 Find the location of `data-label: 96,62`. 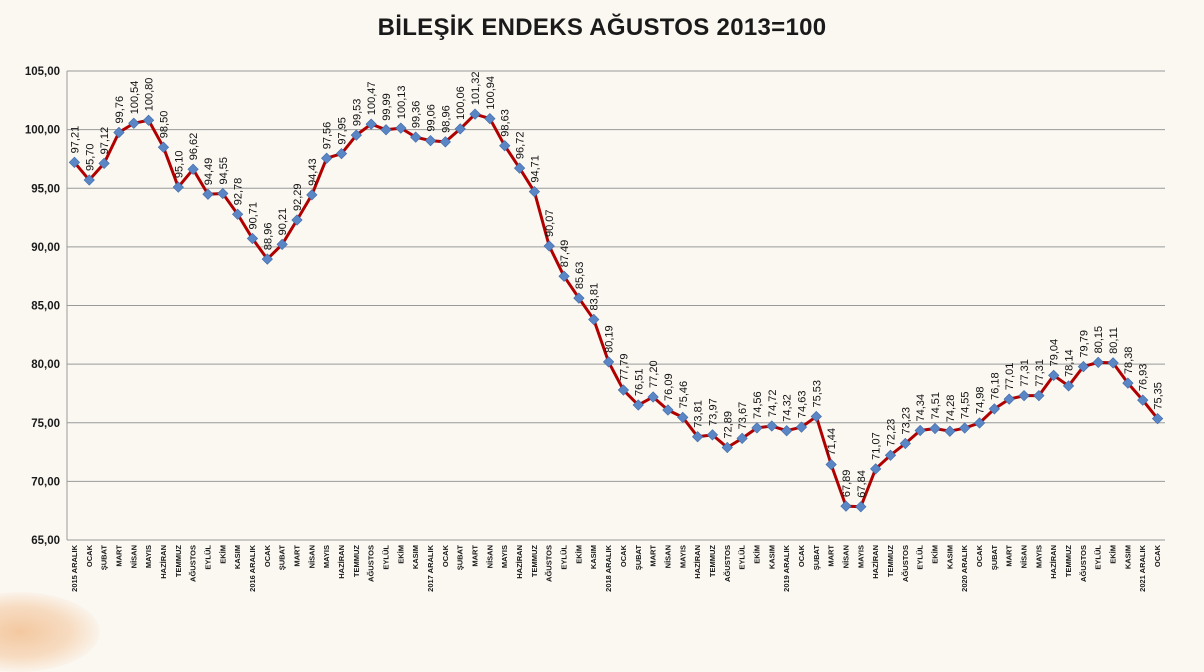

data-label: 96,62 is located at coordinates (194, 147).